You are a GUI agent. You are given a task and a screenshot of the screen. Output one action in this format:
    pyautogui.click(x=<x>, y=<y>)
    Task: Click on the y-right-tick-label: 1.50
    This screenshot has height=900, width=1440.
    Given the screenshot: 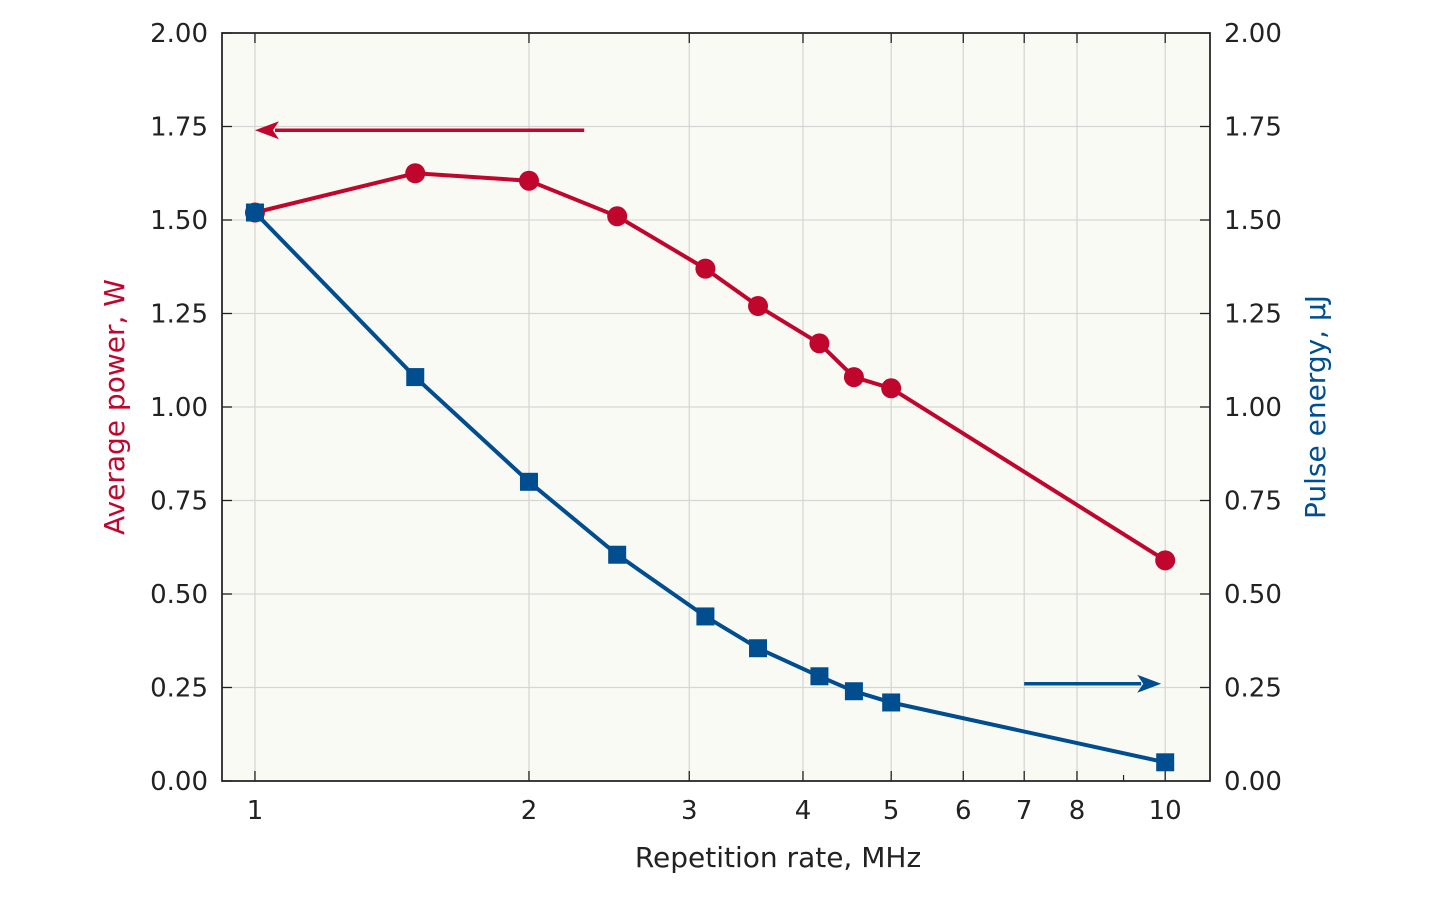 What is the action you would take?
    pyautogui.click(x=1253, y=221)
    